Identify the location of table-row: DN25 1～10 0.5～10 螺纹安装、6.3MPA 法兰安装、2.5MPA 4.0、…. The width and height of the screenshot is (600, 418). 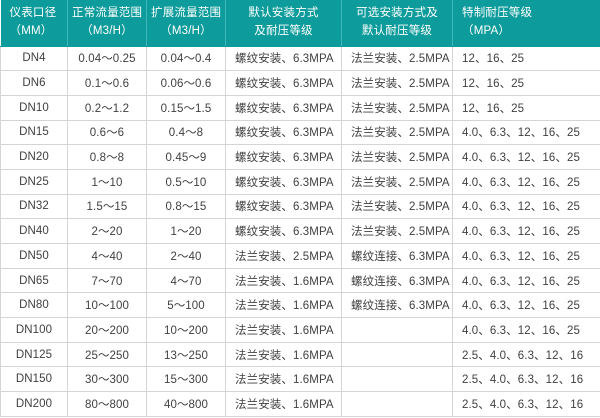
(300, 181).